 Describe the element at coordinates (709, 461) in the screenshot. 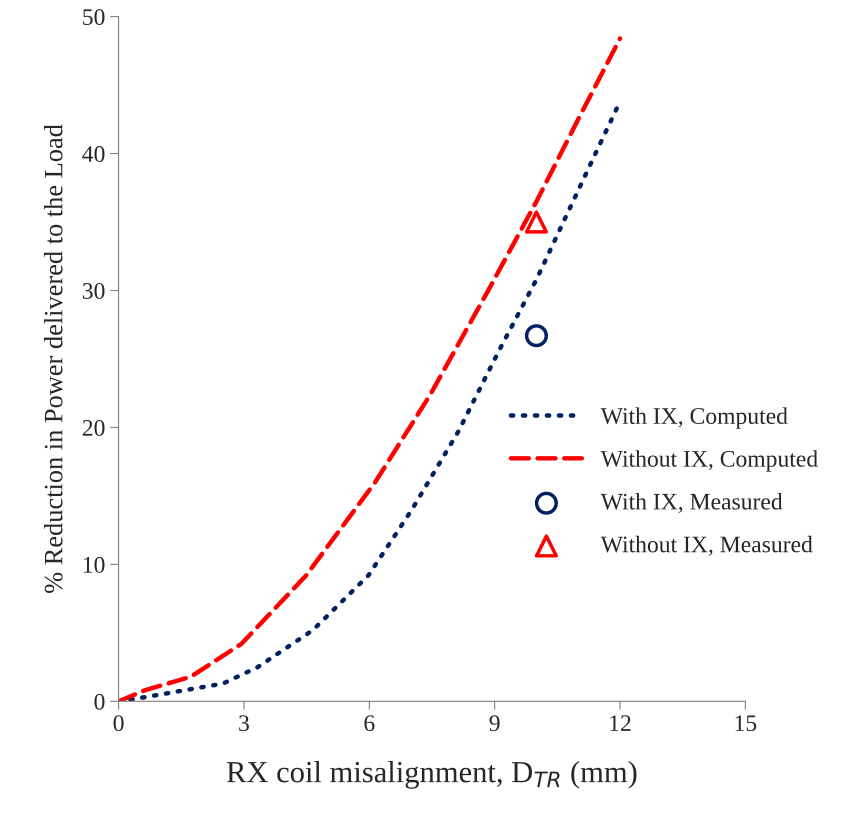

I see `legend-label: Without IX, Computed` at that location.